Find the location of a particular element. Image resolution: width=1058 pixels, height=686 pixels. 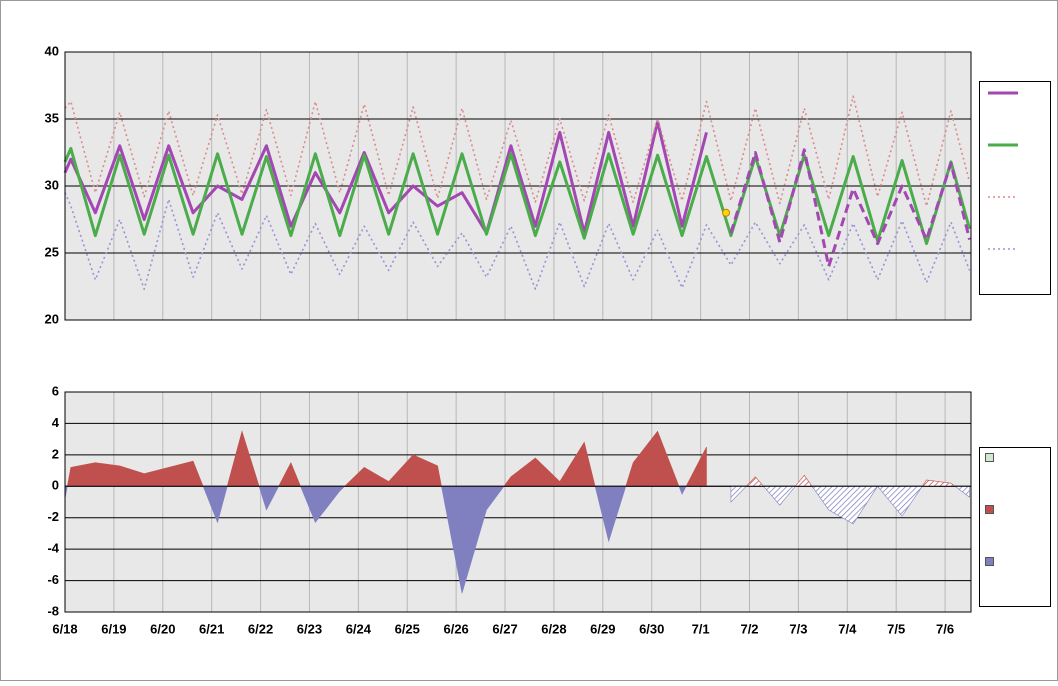

y-tick-label: -6 is located at coordinates (53, 579).